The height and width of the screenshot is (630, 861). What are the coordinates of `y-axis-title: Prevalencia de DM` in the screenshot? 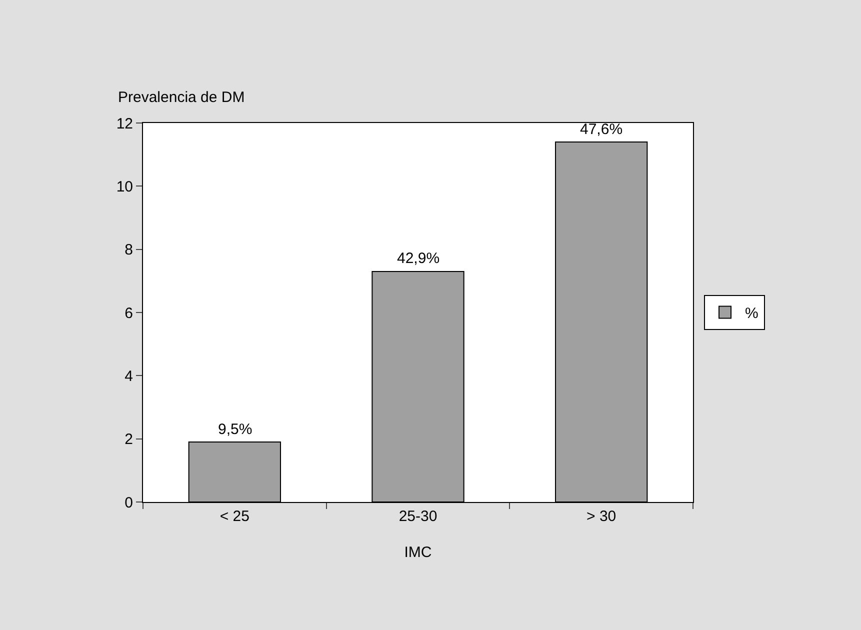 It's located at (181, 97).